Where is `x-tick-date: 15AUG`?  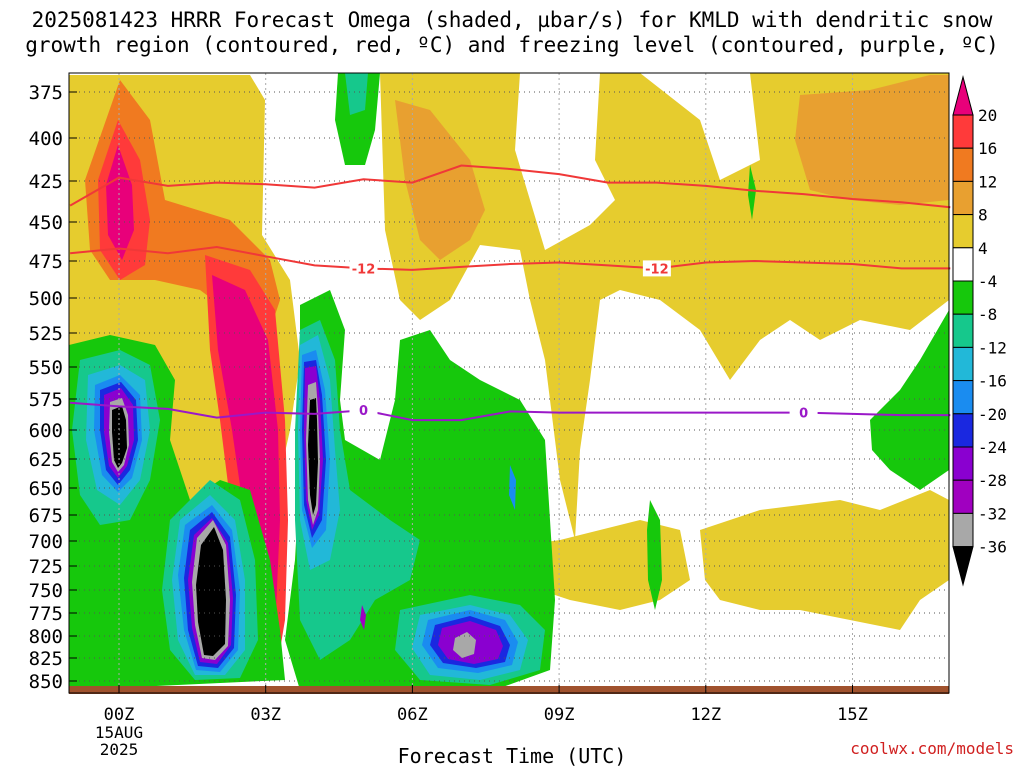
x-tick-date: 15AUG is located at coordinates (119, 732).